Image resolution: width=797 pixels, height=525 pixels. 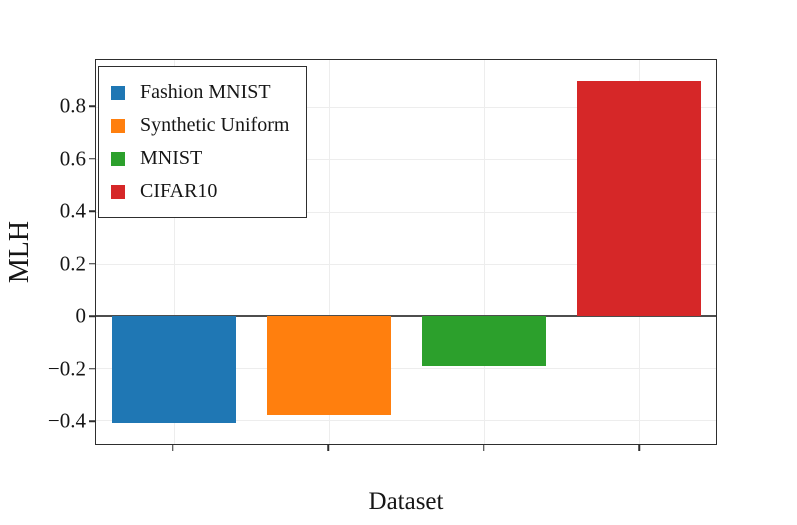 What do you see at coordinates (406, 316) in the screenshot?
I see `zero-line` at bounding box center [406, 316].